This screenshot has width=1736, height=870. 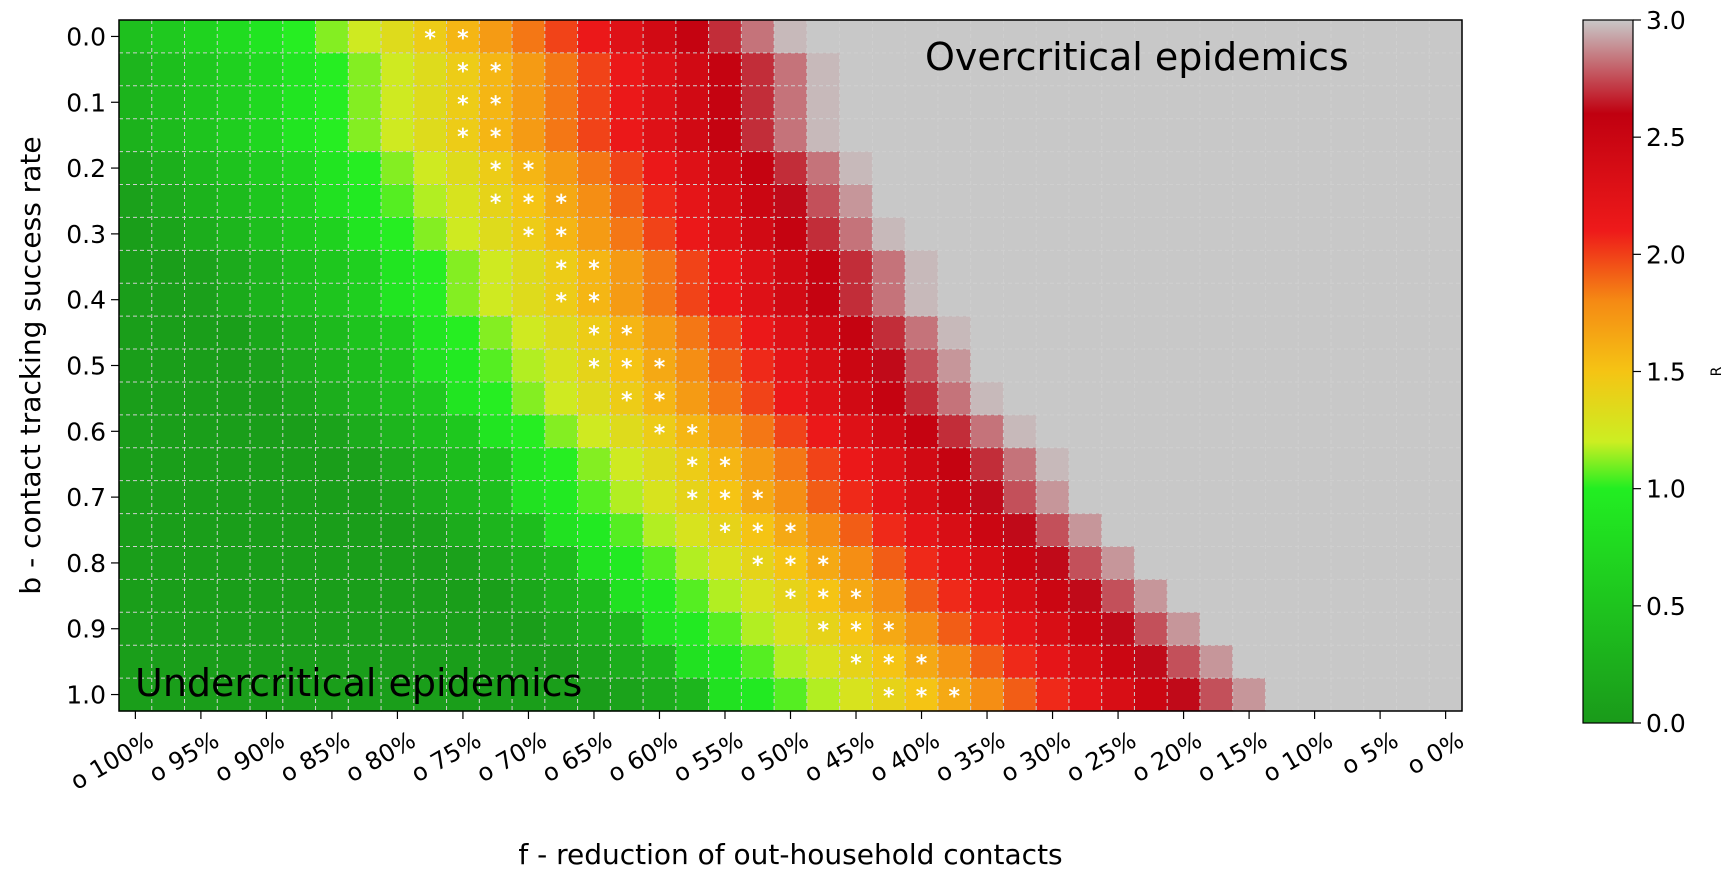 I want to click on colorbar-tick-label: 1.0, so click(x=1666, y=489).